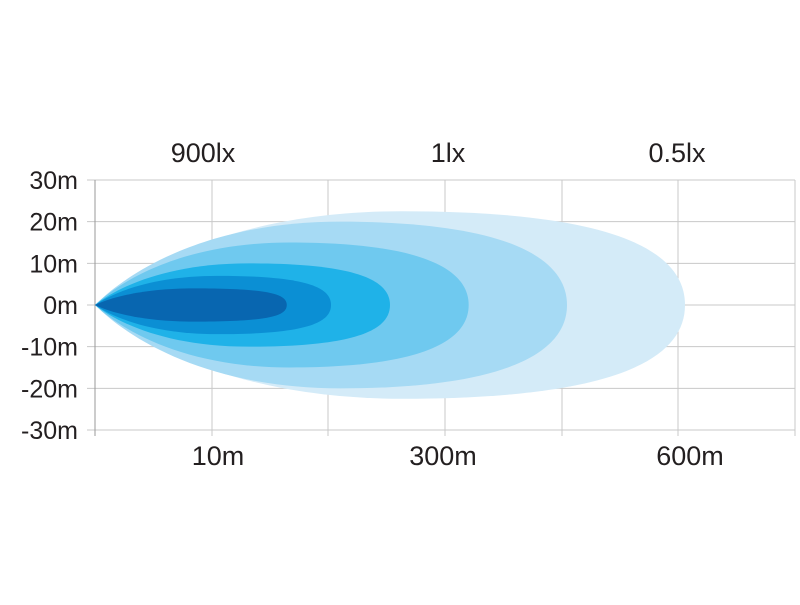 The width and height of the screenshot is (800, 605). Describe the element at coordinates (690, 456) in the screenshot. I see `x-tick-label: 600m` at that location.